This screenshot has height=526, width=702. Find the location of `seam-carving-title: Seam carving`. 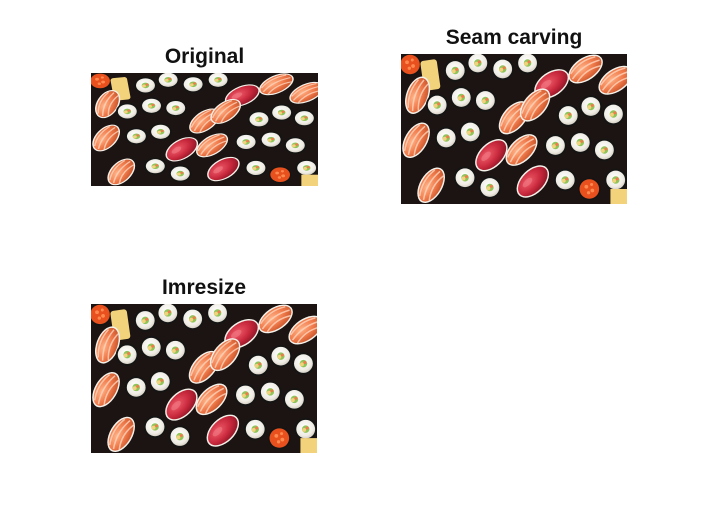

seam-carving-title: Seam carving is located at coordinates (514, 37).